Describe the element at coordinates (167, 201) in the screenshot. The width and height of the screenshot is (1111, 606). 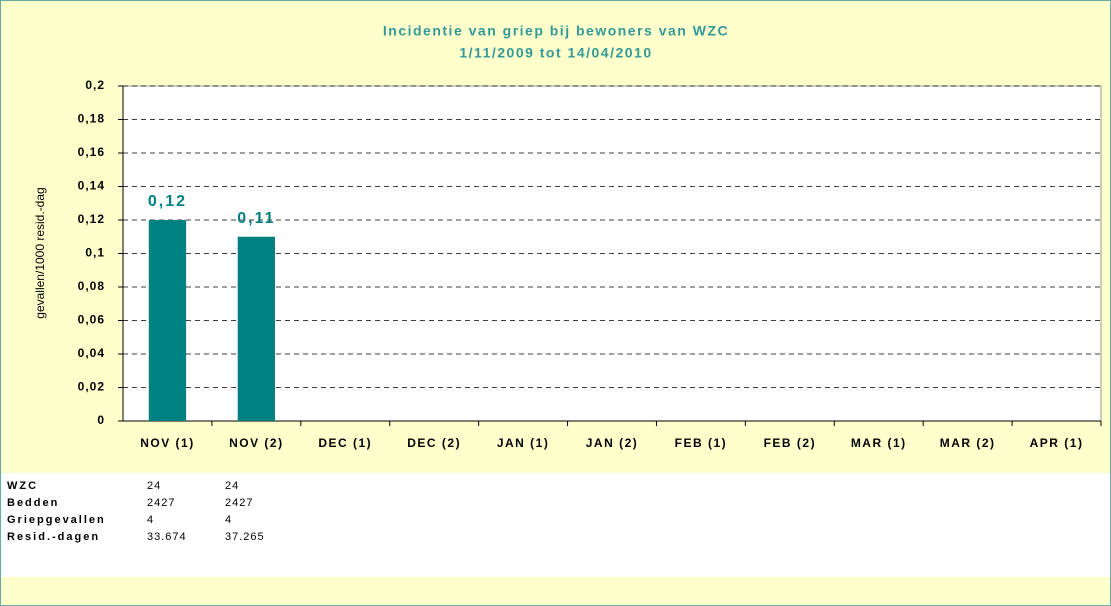
I see `value-label: 0,12` at that location.